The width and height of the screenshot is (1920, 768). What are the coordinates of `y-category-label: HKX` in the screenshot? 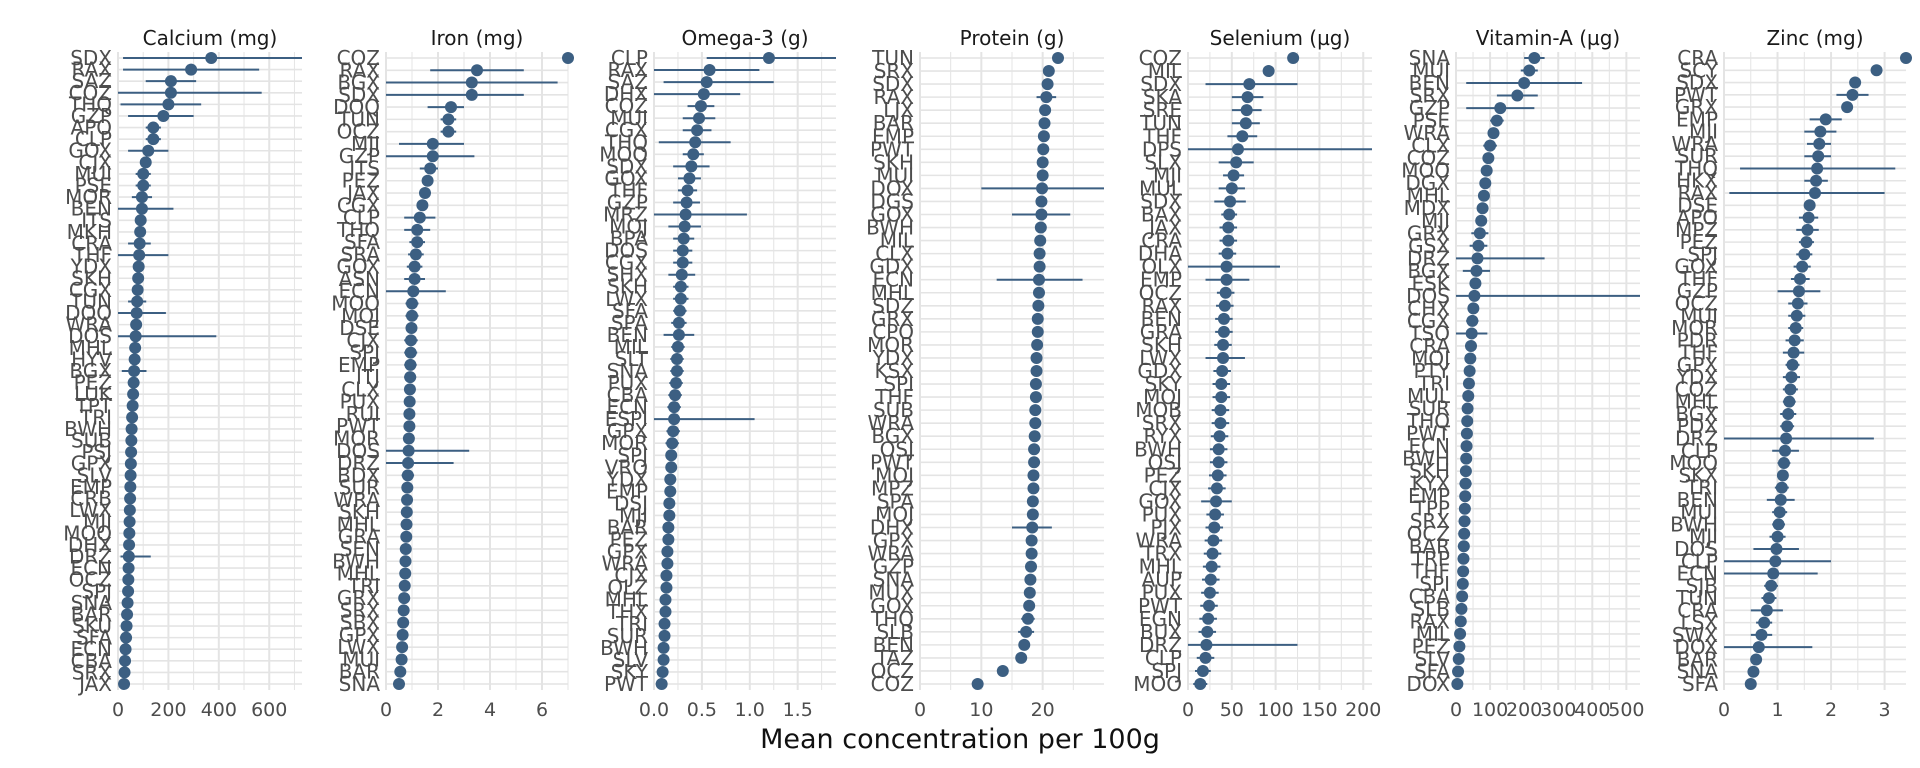 It's located at (1697, 181).